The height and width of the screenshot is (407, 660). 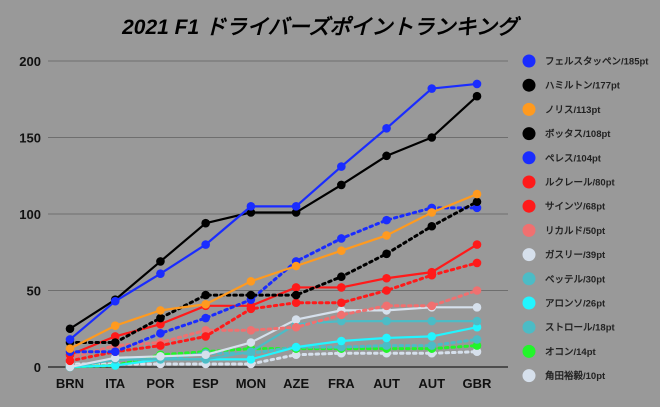 I want to click on x-tick-label: BRN, so click(x=70, y=383).